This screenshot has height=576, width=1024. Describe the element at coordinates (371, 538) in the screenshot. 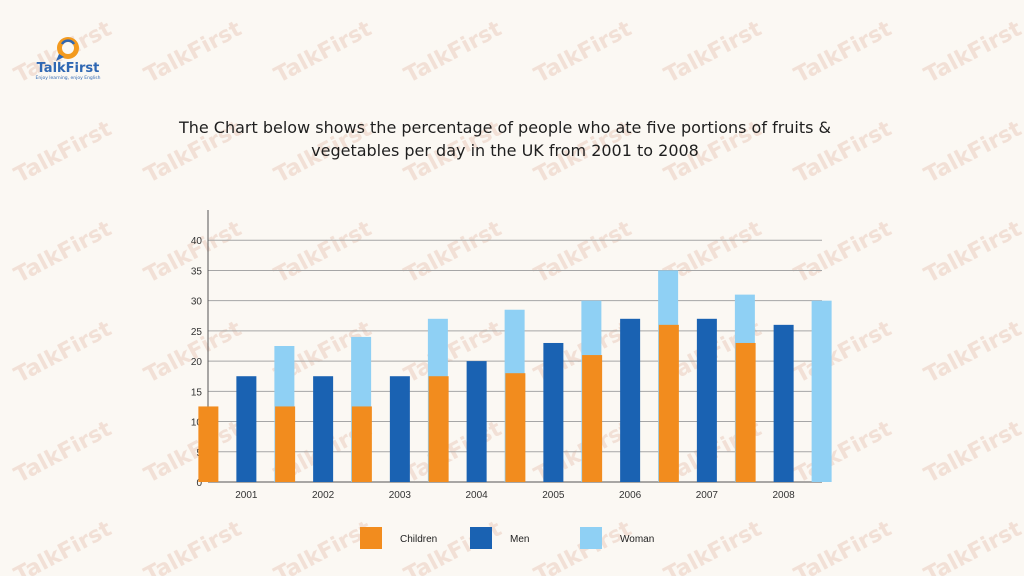

I see `legend-swatch-children` at that location.